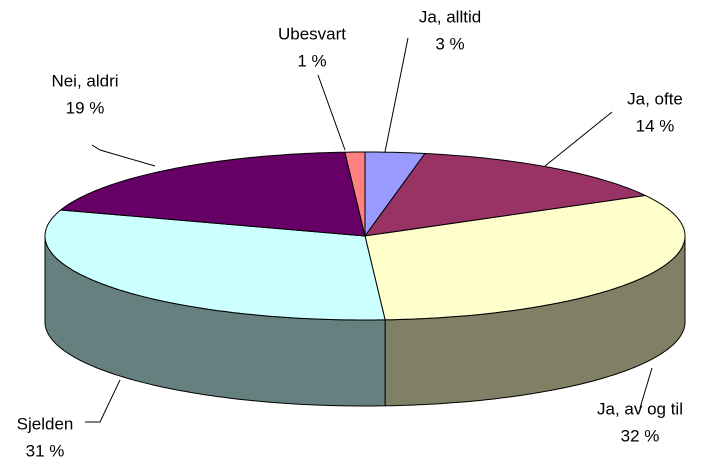 This screenshot has height=459, width=705. Describe the element at coordinates (45, 423) in the screenshot. I see `slice-label: Sjelden` at that location.